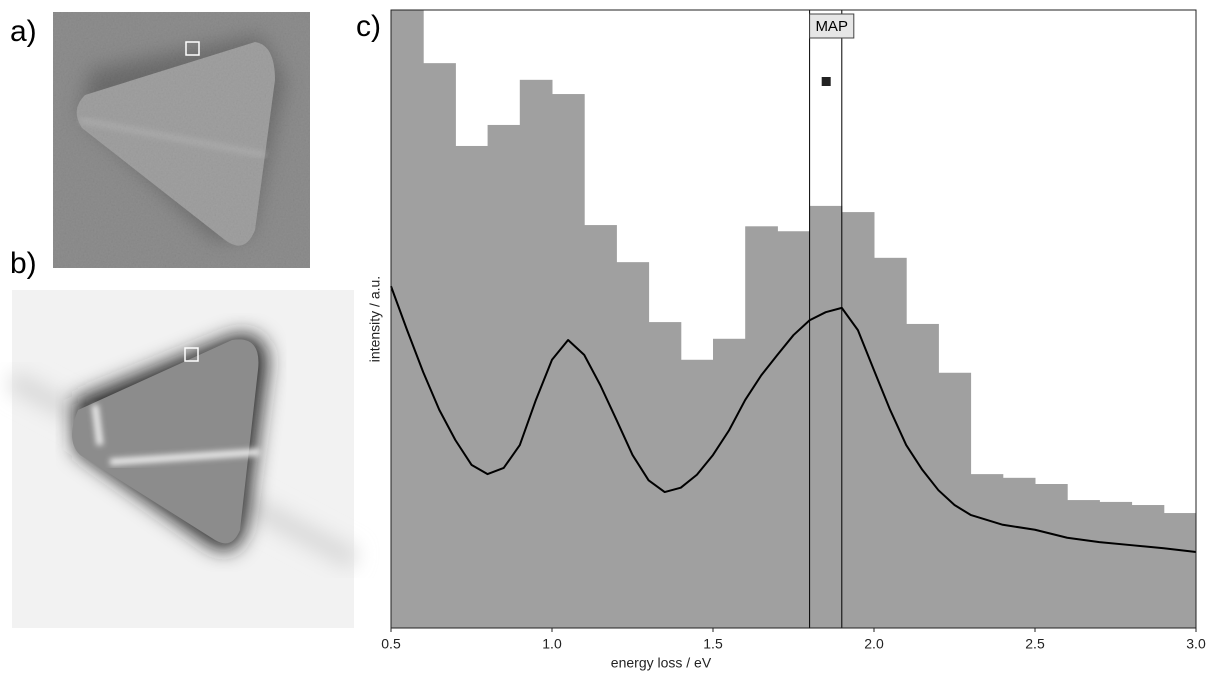 The image size is (1221, 689). Describe the element at coordinates (1196, 644) in the screenshot. I see `x-tick-label: 3.0` at that location.